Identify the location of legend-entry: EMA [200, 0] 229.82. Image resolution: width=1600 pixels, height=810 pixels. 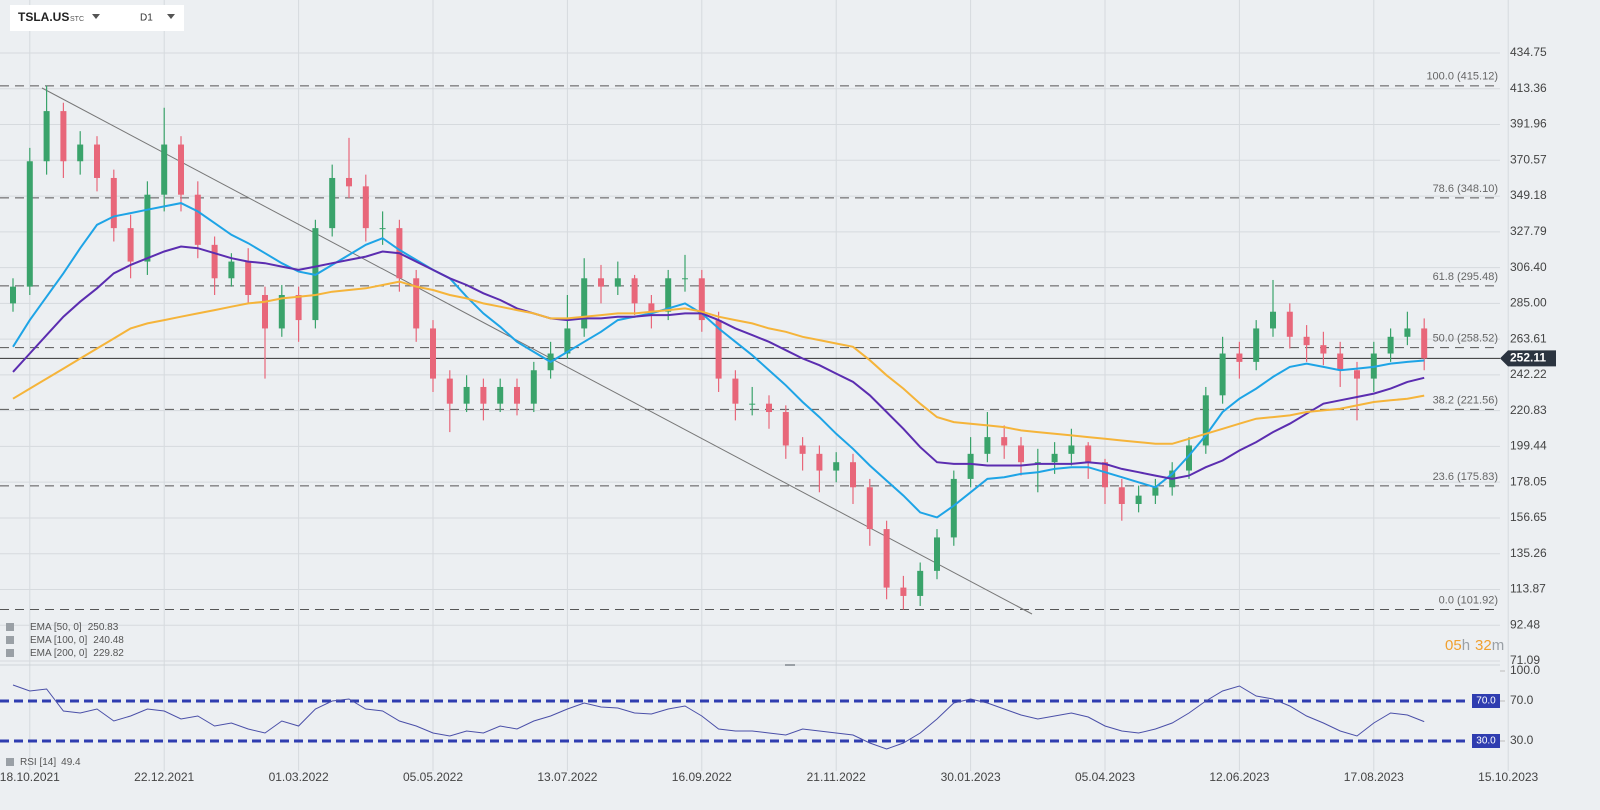
(77, 653).